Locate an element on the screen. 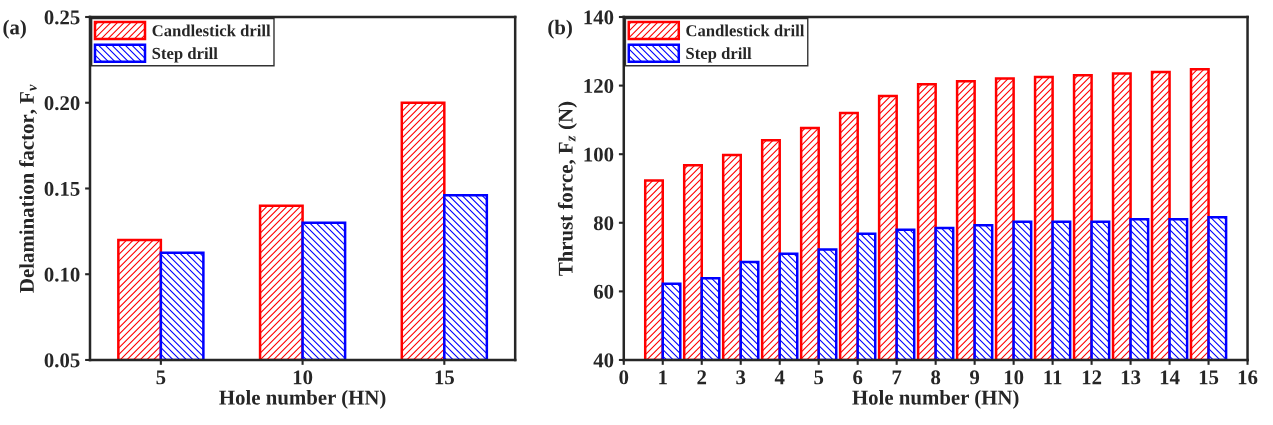 The width and height of the screenshot is (1273, 425). x-tick-label: 1 is located at coordinates (663, 377).